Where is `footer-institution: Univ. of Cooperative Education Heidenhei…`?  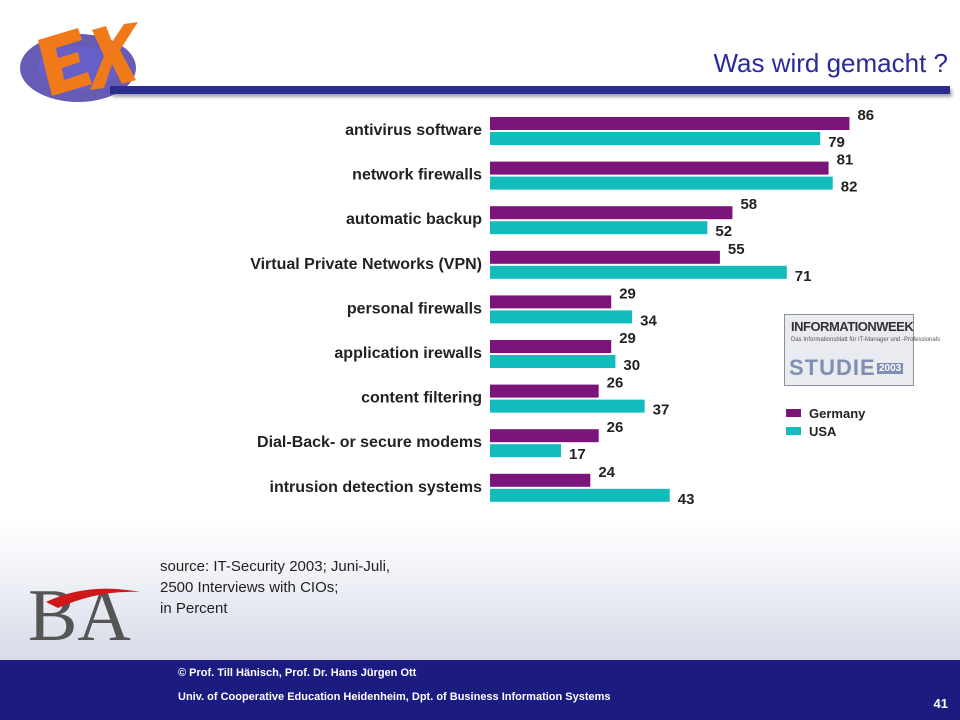
footer-institution: Univ. of Cooperative Education Heidenhei… is located at coordinates (394, 697).